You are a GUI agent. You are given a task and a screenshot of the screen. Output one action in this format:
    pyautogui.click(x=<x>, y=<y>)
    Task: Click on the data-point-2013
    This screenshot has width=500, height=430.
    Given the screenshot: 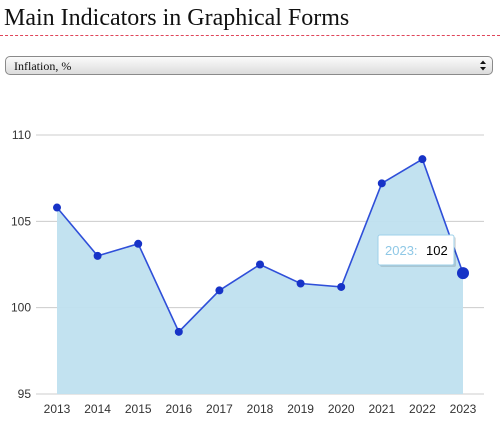 What is the action you would take?
    pyautogui.click(x=57, y=207)
    